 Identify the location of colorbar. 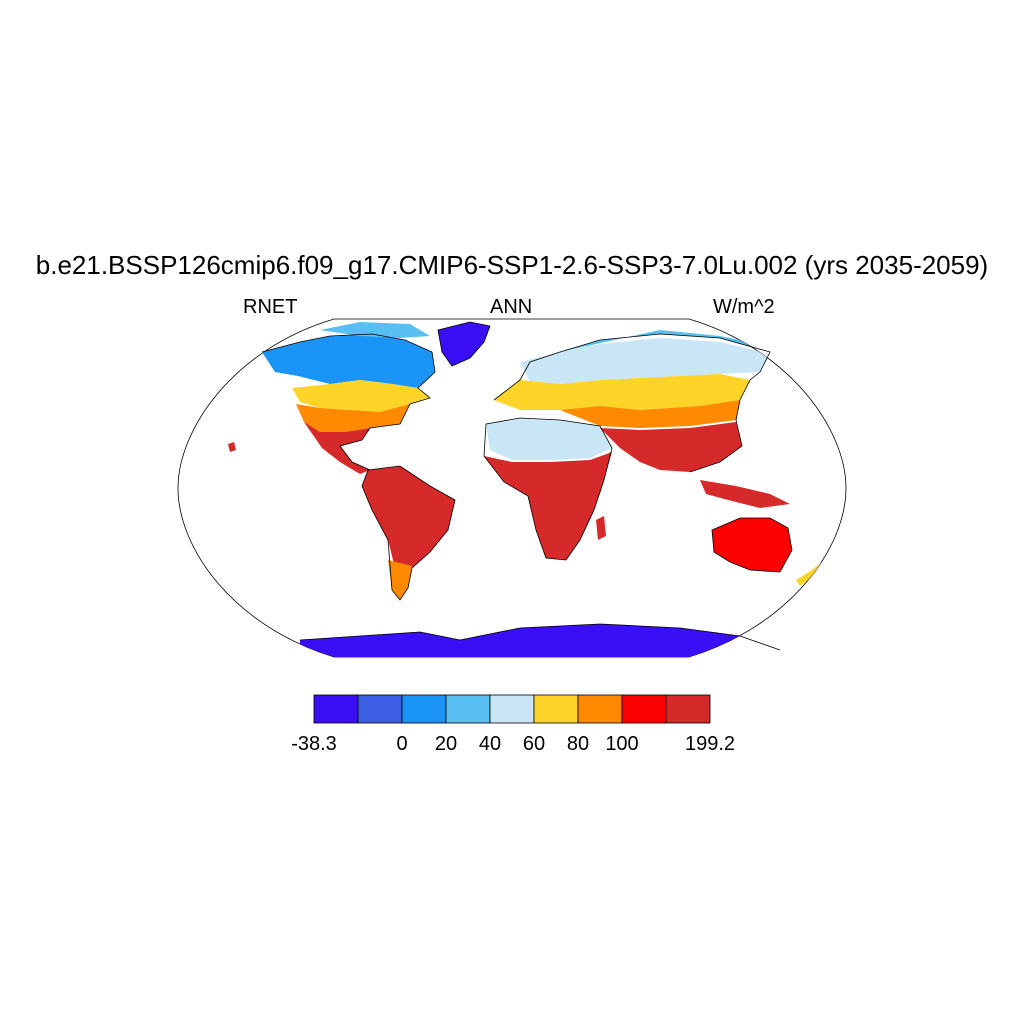
(512, 709).